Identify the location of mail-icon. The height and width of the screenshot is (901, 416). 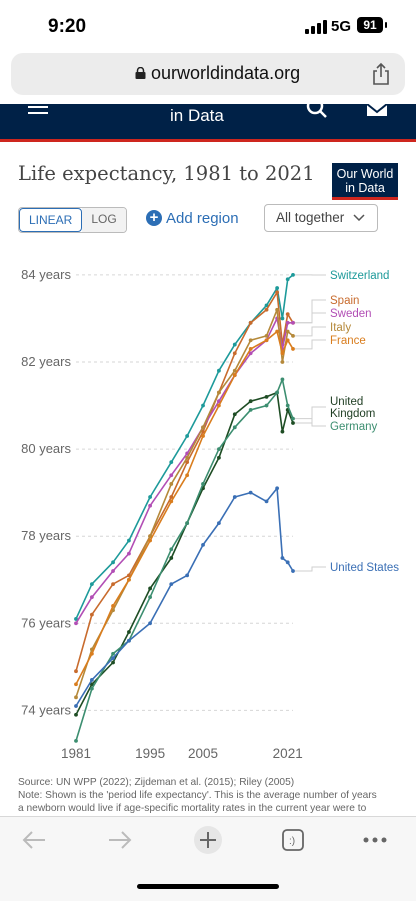
(377, 111).